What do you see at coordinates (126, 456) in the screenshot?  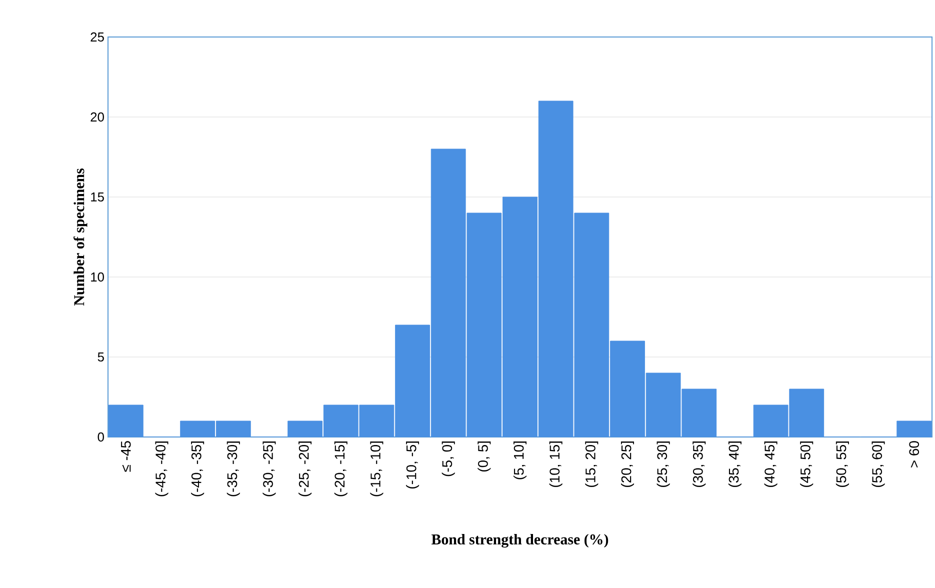 I see `x-tick-label: ≤ -45` at bounding box center [126, 456].